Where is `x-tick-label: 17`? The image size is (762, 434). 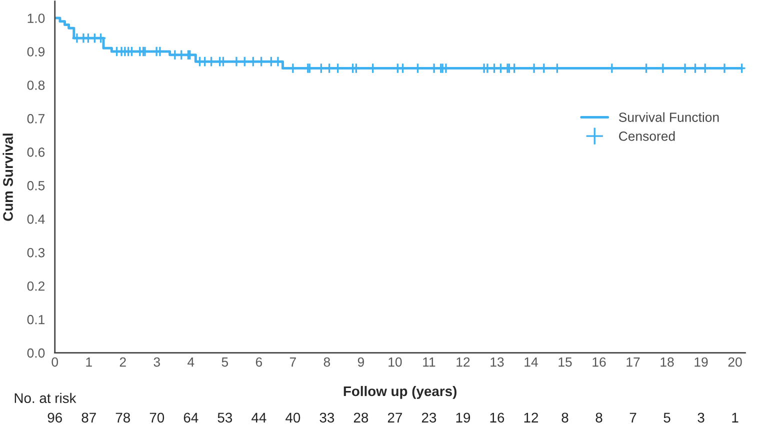 x-tick-label: 17 is located at coordinates (633, 362).